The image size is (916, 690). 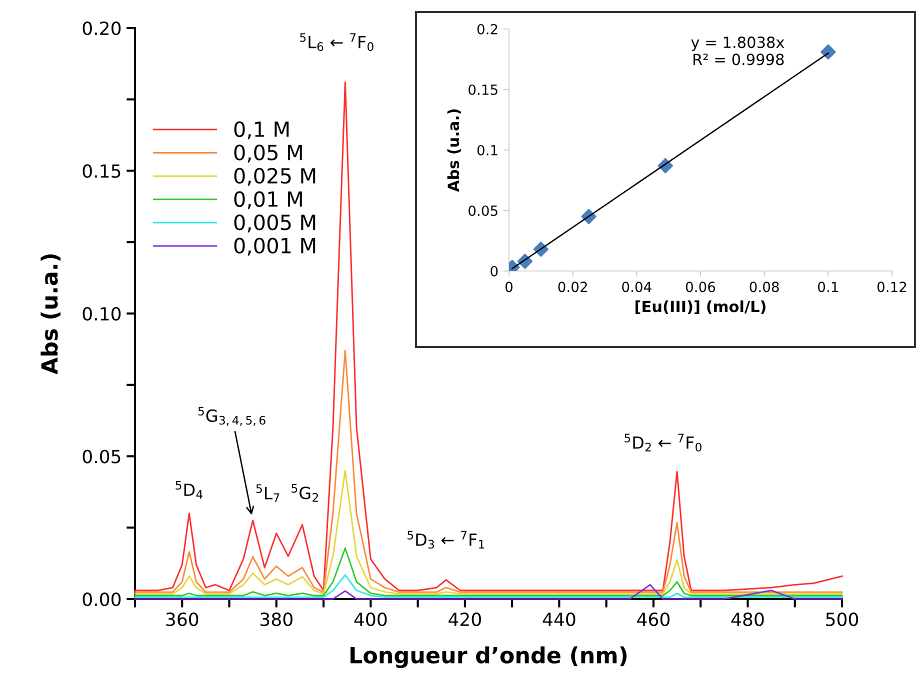 I want to click on annotation: $^{5}$G$_{3,4,5,6}$, so click(x=232, y=416).